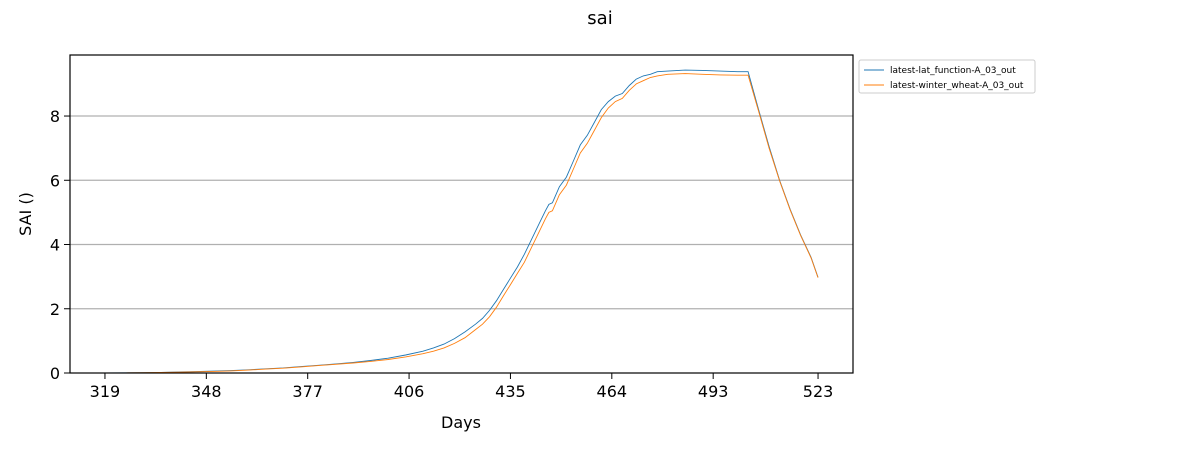 This screenshot has width=1200, height=450. Describe the element at coordinates (55, 309) in the screenshot. I see `y-tick-label: 2` at that location.